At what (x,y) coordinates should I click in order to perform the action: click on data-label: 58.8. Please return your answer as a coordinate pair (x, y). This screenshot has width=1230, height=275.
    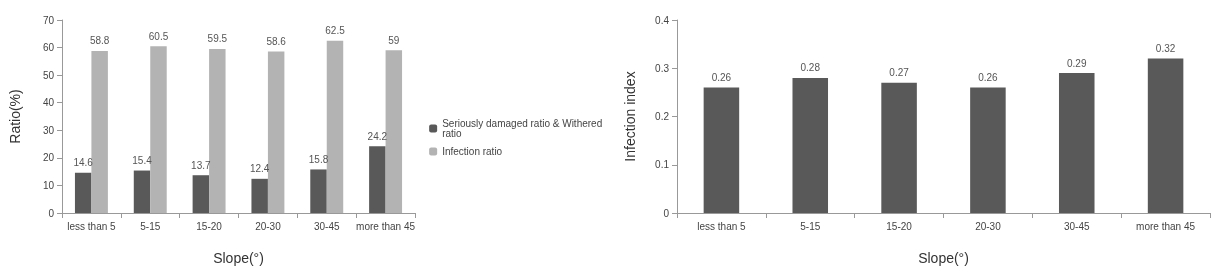
    Looking at the image, I should click on (99, 41).